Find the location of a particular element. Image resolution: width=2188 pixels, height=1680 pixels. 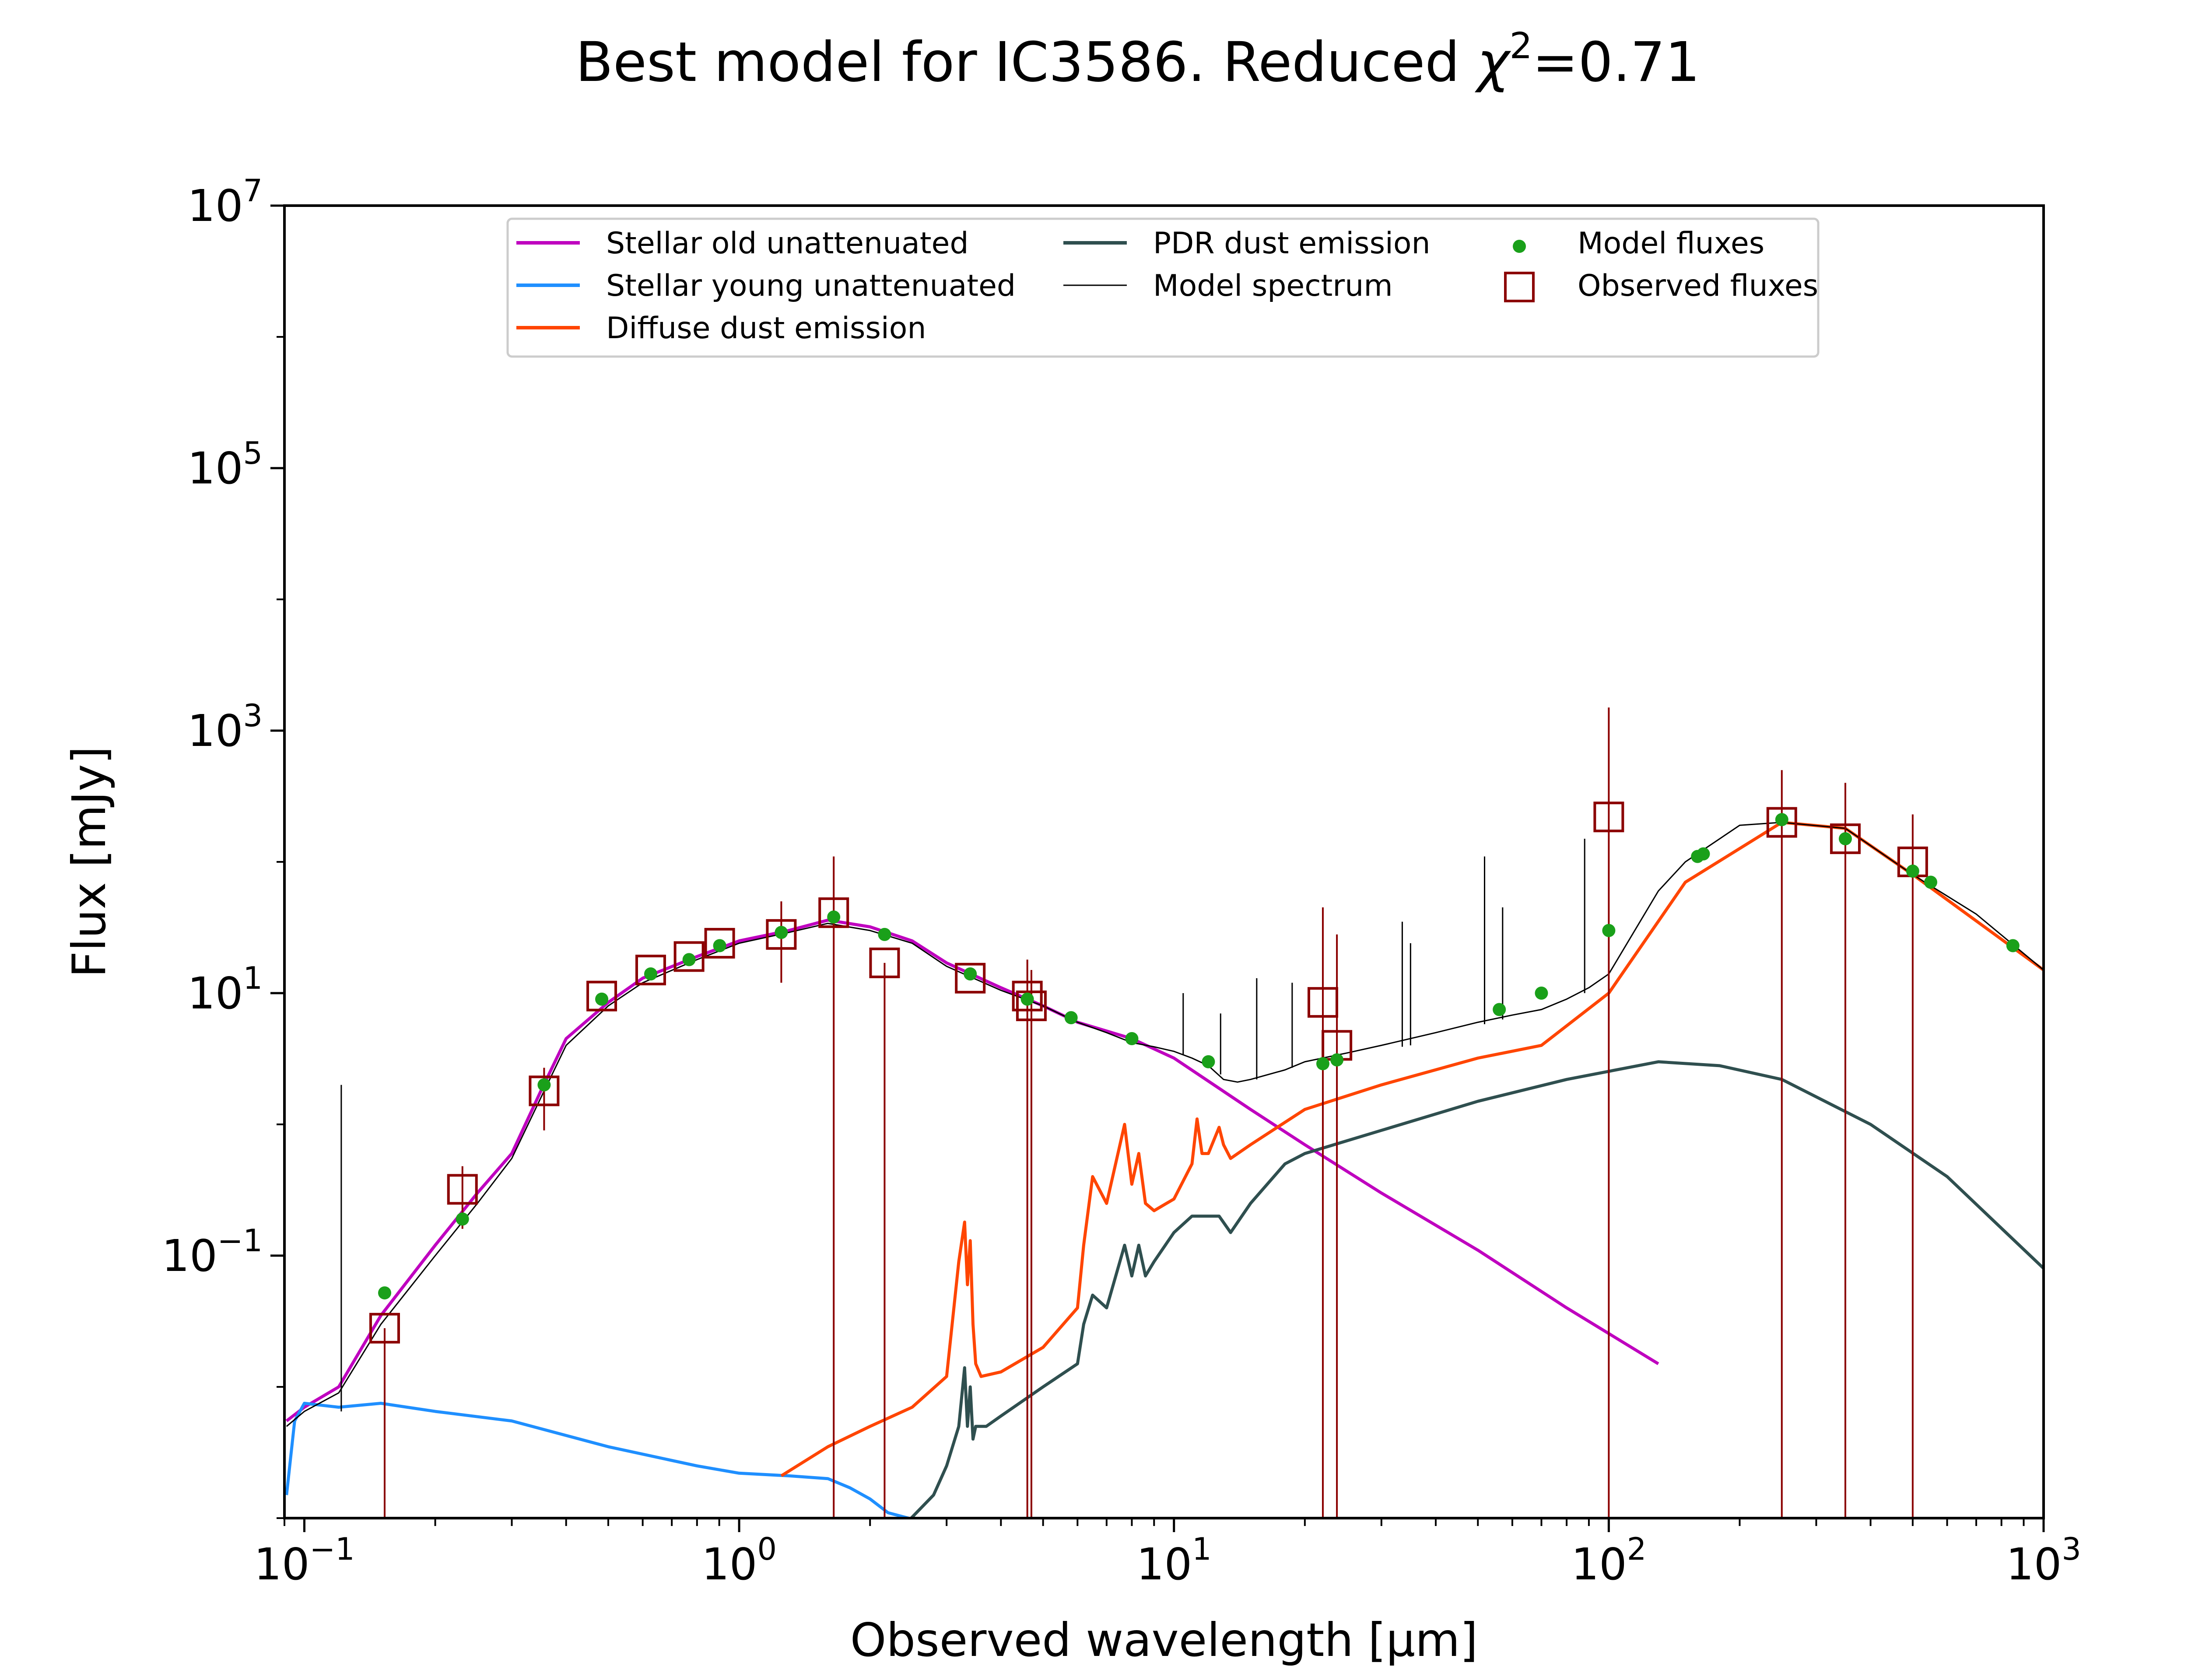

x-tick-label: 10¹ is located at coordinates (1174, 1560).